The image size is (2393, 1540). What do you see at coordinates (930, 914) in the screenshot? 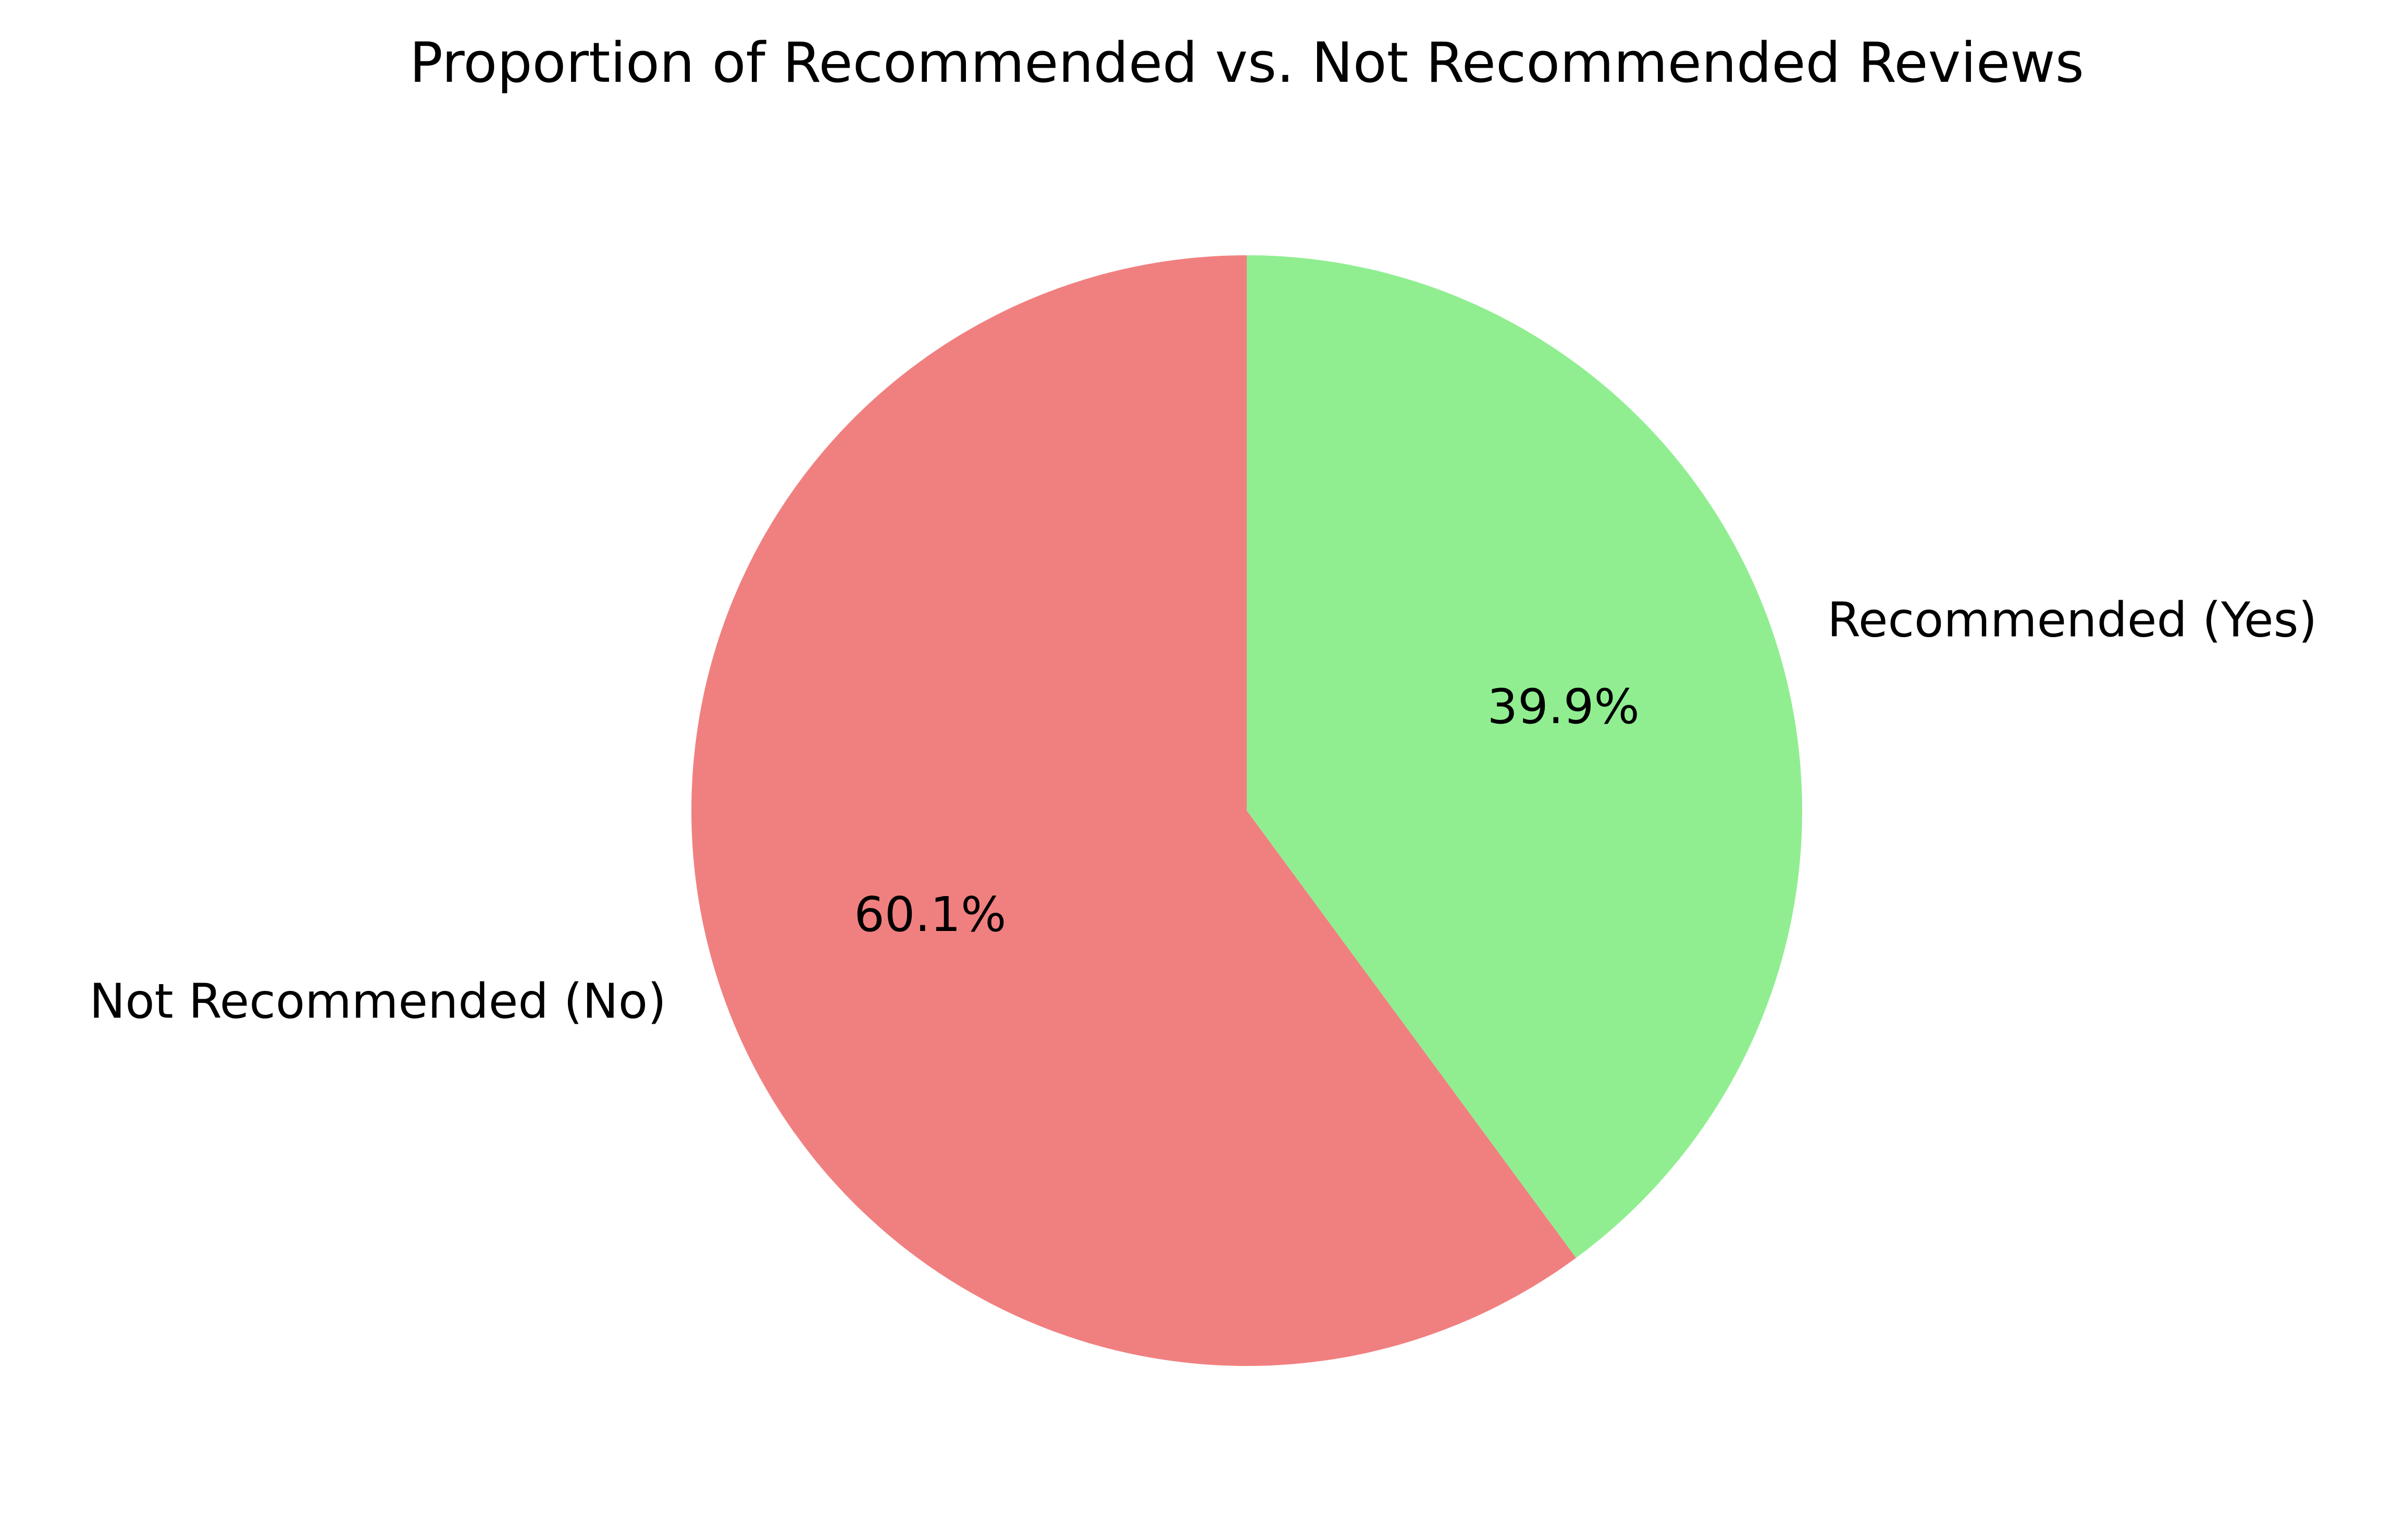
I see `slice-percent-1: 60.1%` at bounding box center [930, 914].